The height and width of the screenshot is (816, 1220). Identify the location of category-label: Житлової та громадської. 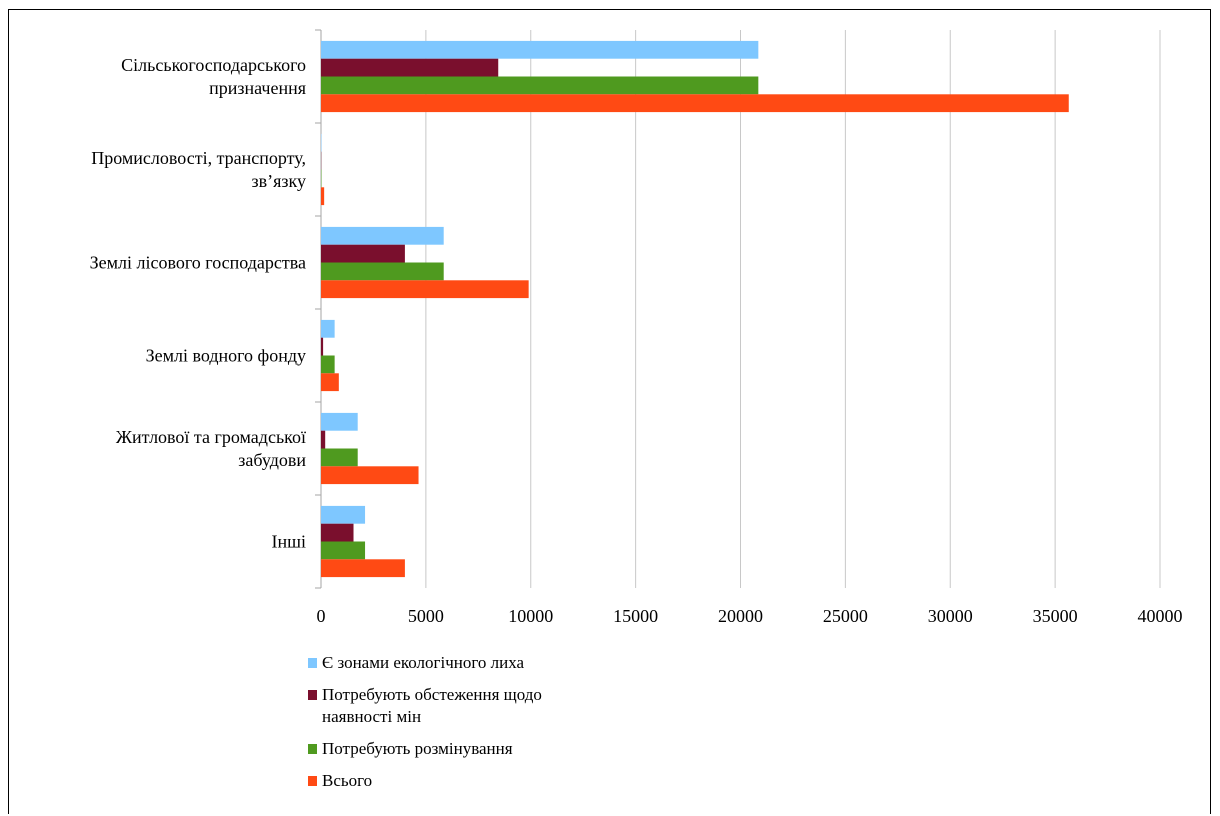
(211, 437).